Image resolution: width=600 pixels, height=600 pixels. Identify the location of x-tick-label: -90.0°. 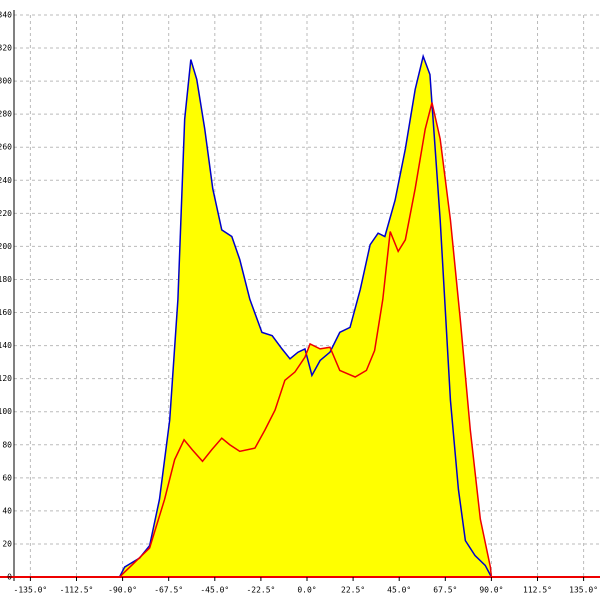
(122, 590).